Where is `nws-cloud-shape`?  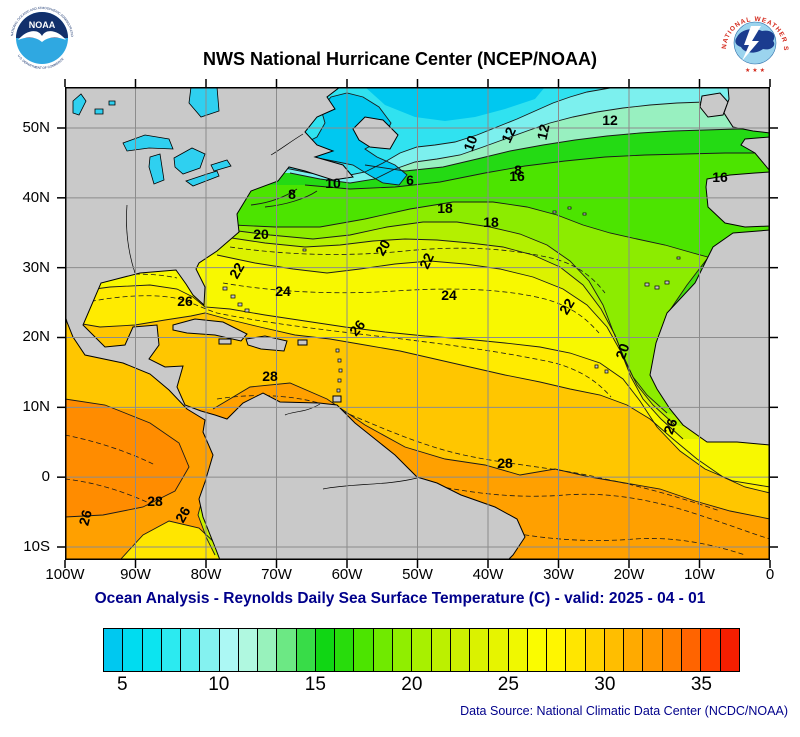
nws-cloud-shape is located at coordinates (755, 41).